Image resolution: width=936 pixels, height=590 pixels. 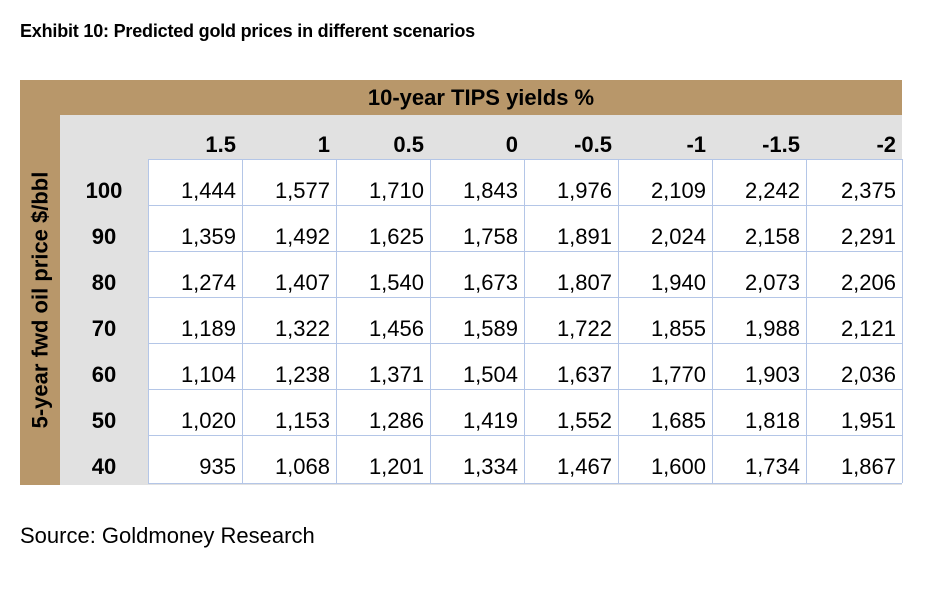 What do you see at coordinates (678, 190) in the screenshot?
I see `table-cell: 2,109` at bounding box center [678, 190].